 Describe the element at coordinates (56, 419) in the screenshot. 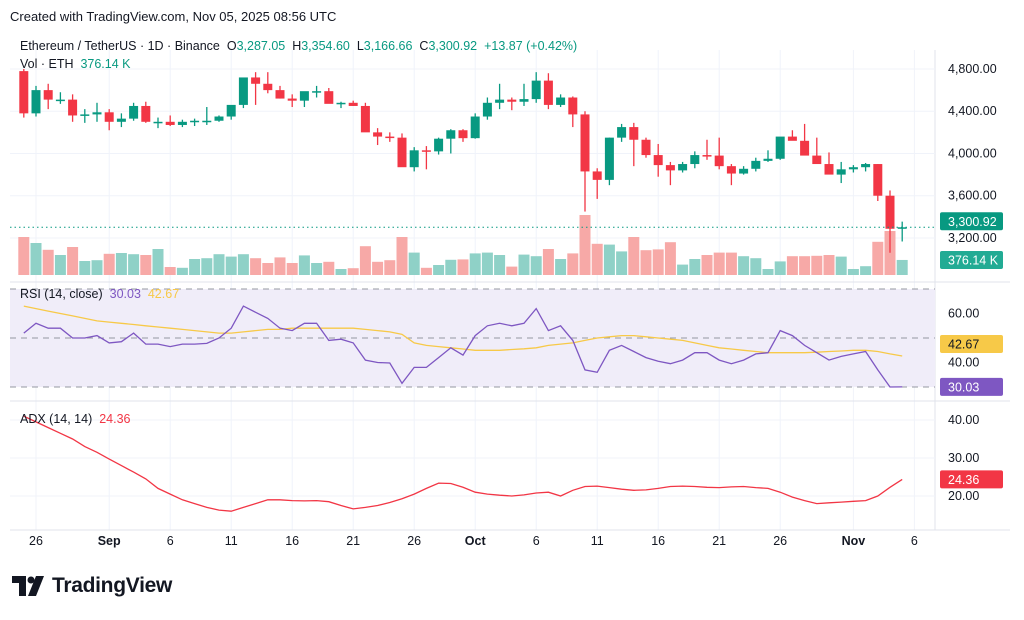

I see `adx-label: ADX (14, 14)` at that location.